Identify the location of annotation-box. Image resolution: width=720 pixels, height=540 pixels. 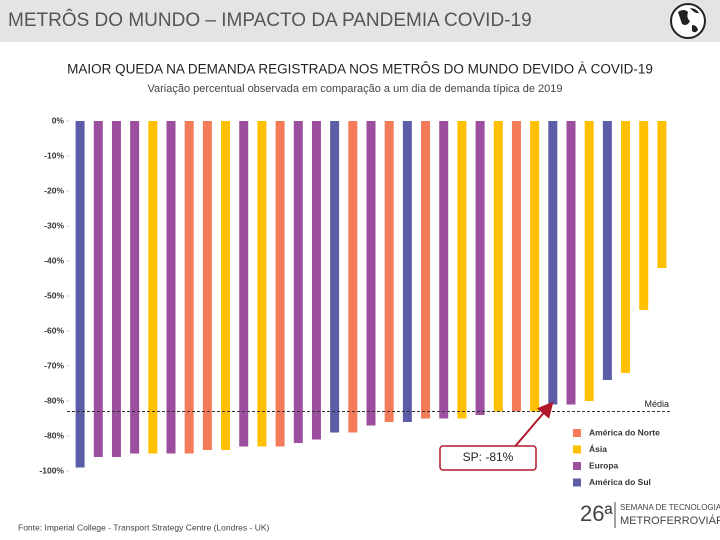
(488, 458).